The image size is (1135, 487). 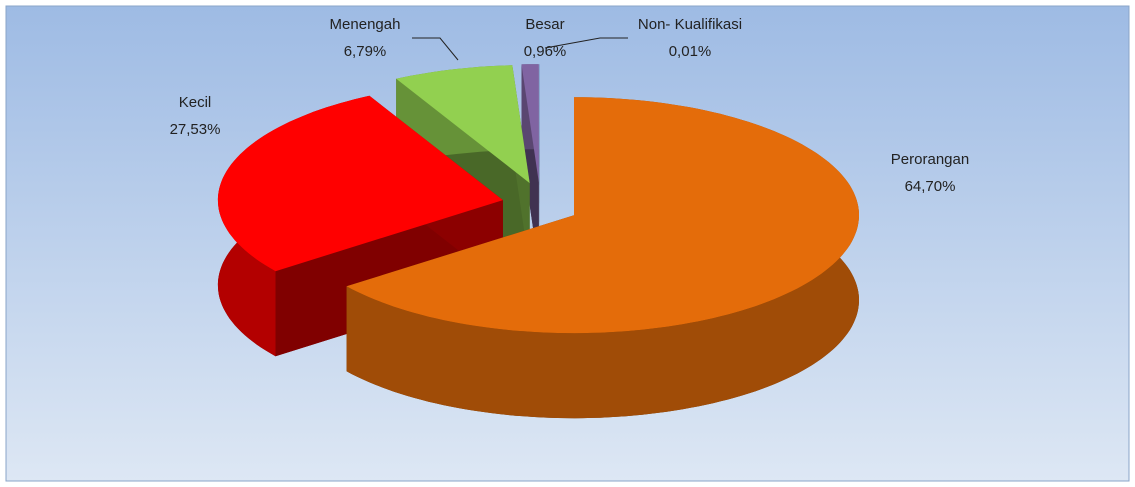 What do you see at coordinates (365, 51) in the screenshot?
I see `slice-value-label: 6,79%` at bounding box center [365, 51].